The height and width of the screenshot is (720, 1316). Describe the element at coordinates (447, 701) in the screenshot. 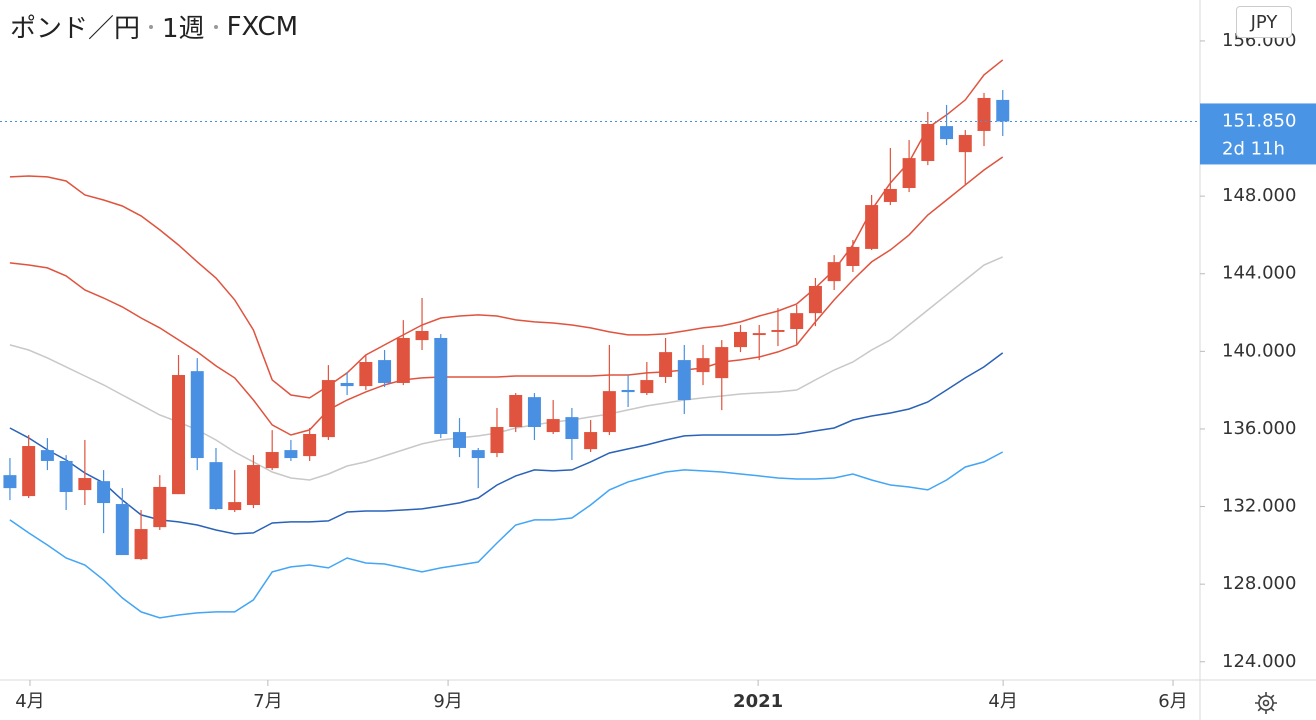

I see `x-tick-label: 9月` at that location.